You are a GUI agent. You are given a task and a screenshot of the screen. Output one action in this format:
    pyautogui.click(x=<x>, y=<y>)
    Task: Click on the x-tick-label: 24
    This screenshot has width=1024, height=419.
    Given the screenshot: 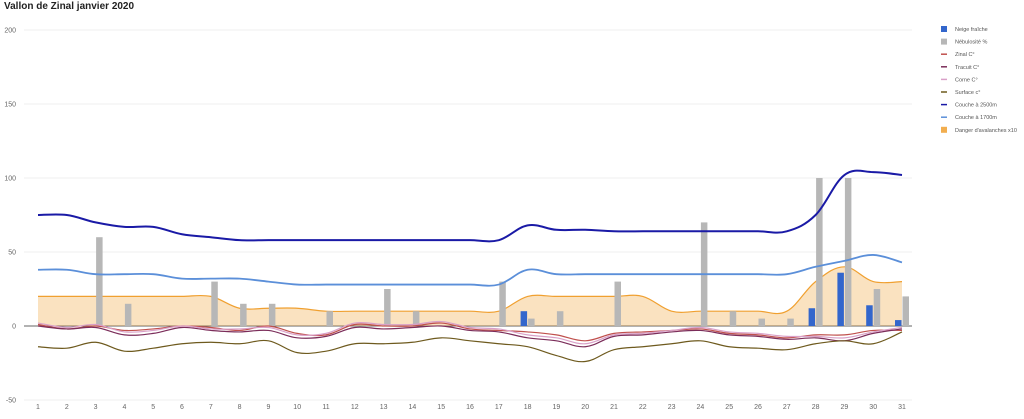 What is the action you would take?
    pyautogui.click(x=701, y=407)
    